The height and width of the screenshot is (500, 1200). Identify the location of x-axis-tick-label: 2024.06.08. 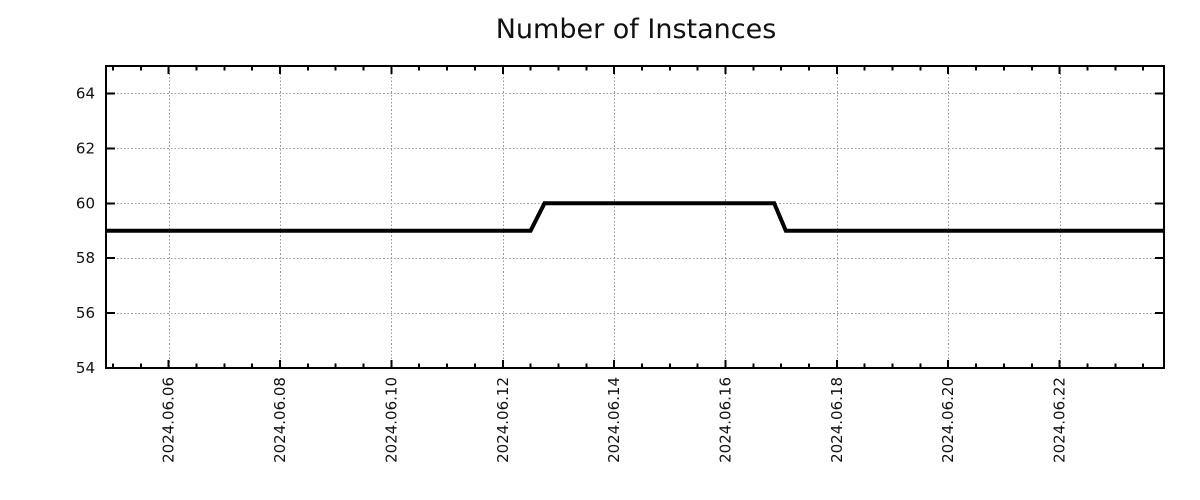
(280, 420).